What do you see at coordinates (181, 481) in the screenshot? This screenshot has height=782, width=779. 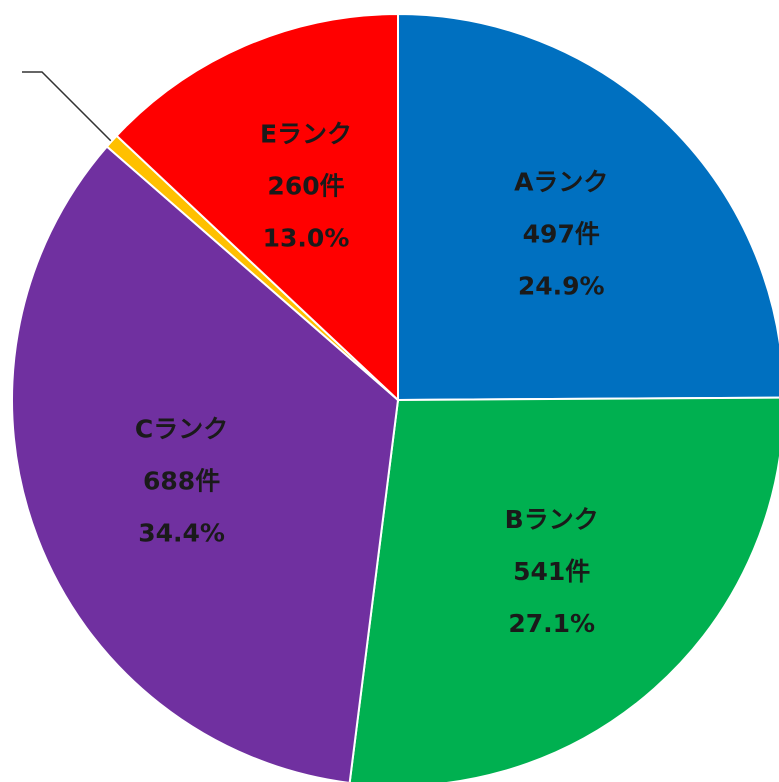 I see `slice-count: 688件` at bounding box center [181, 481].